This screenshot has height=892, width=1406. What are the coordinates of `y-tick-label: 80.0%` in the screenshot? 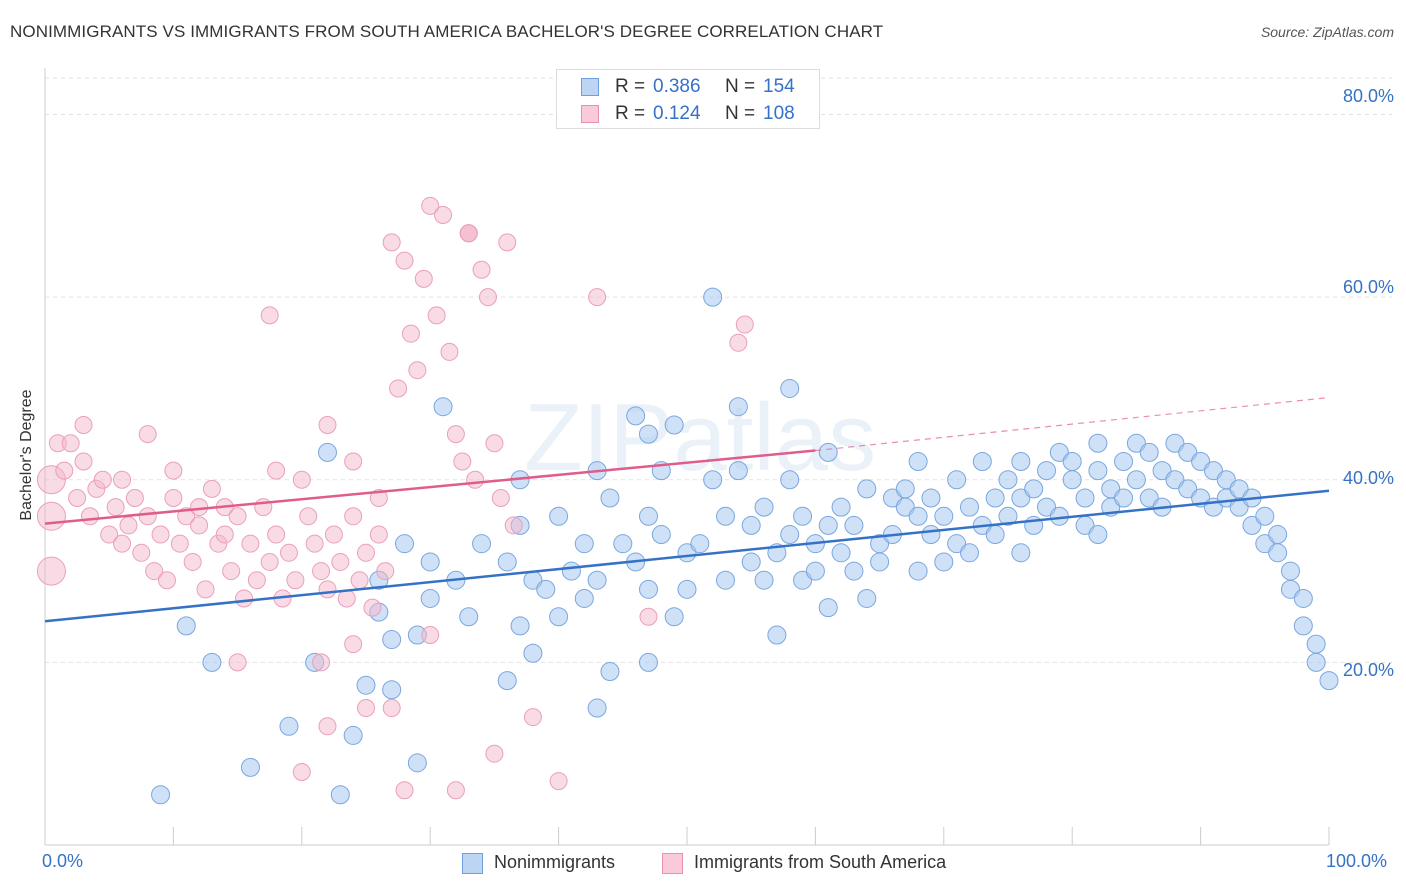 It's located at (1368, 96).